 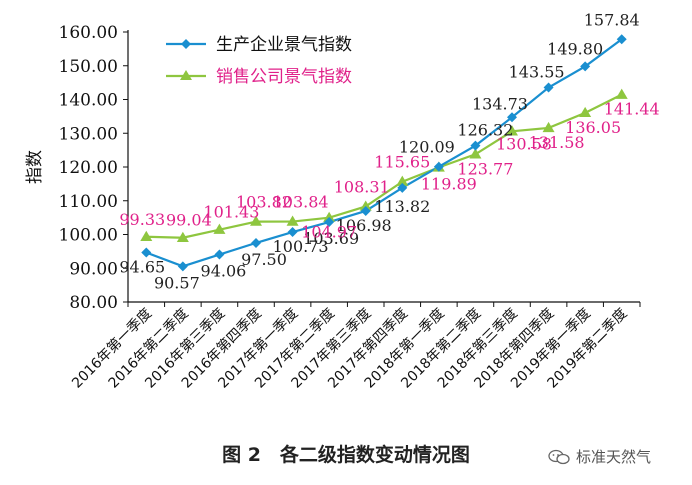 I want to click on y-tick-label: 160.00, so click(x=88, y=33).